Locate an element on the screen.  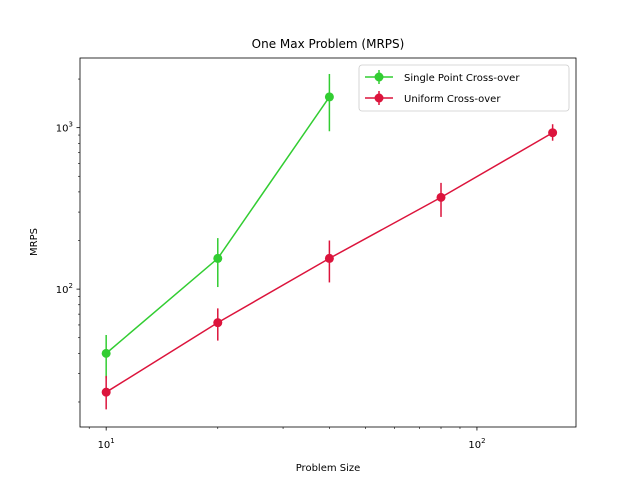
y-tick-label: 10² is located at coordinates (64, 289).